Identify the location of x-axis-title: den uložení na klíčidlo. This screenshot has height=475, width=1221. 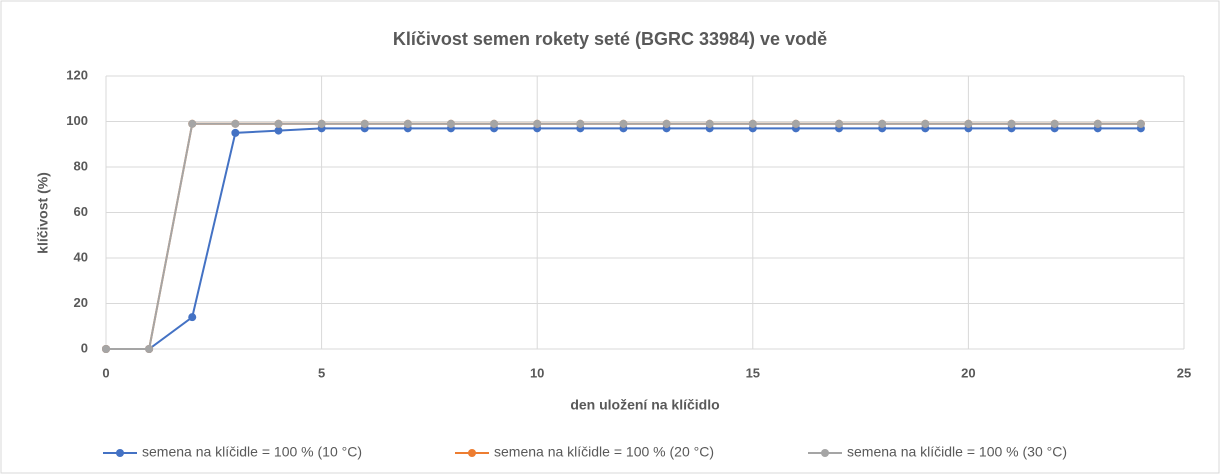
(644, 405).